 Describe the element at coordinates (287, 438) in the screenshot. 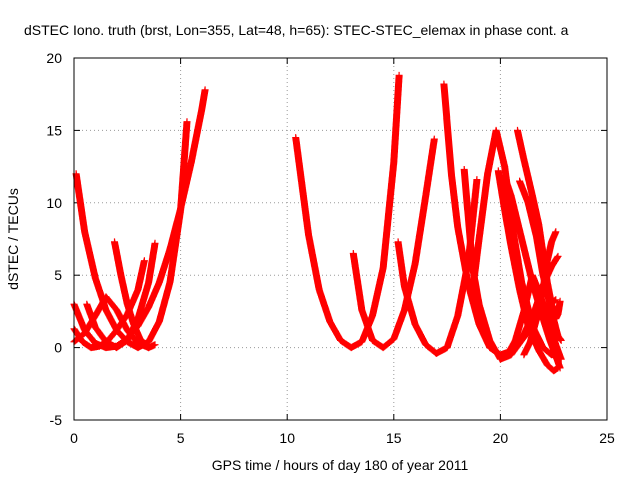

I see `x-tick-label: 10` at that location.